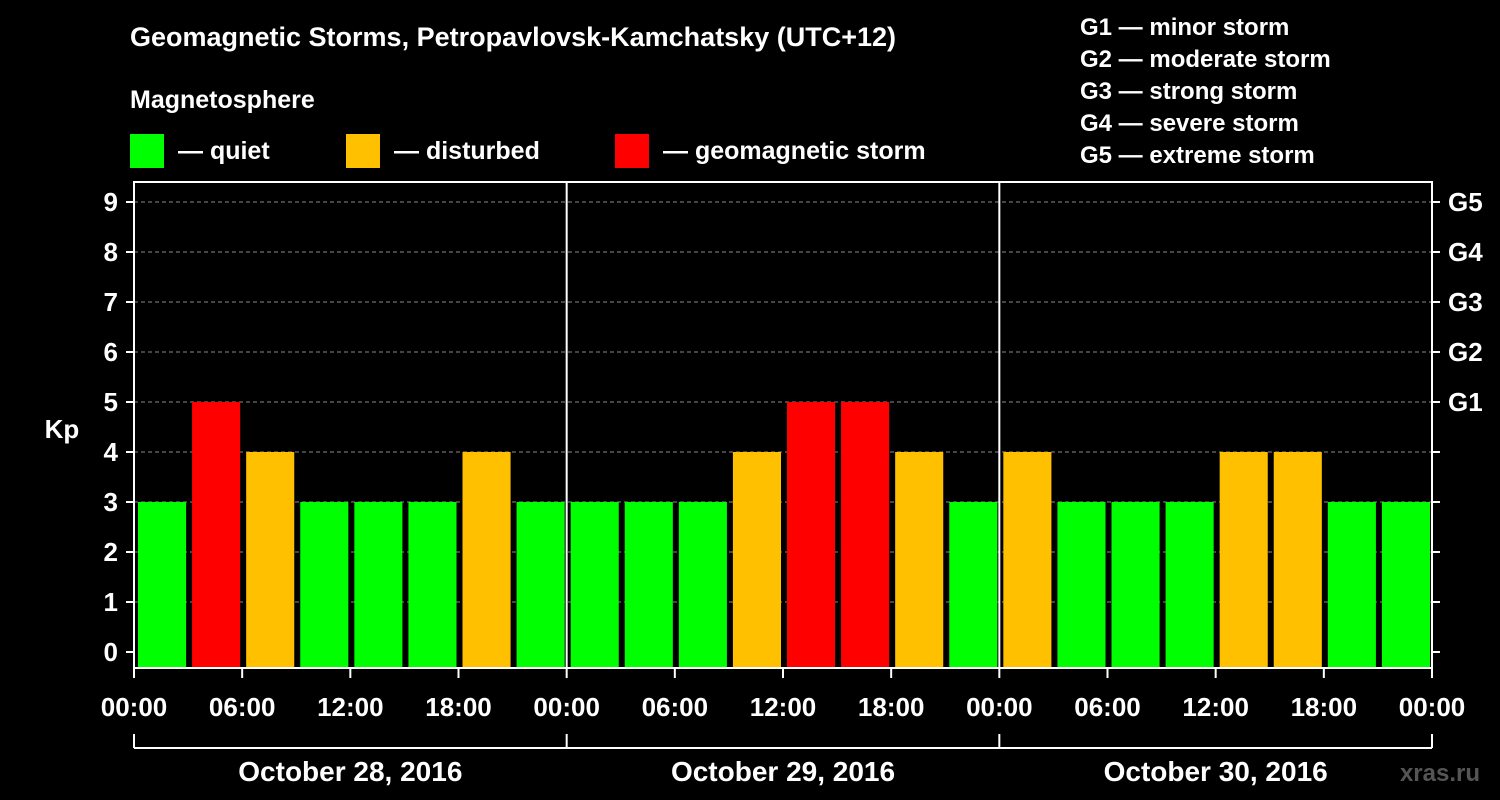  What do you see at coordinates (350, 771) in the screenshot?
I see `day-label: October 28, 2016` at bounding box center [350, 771].